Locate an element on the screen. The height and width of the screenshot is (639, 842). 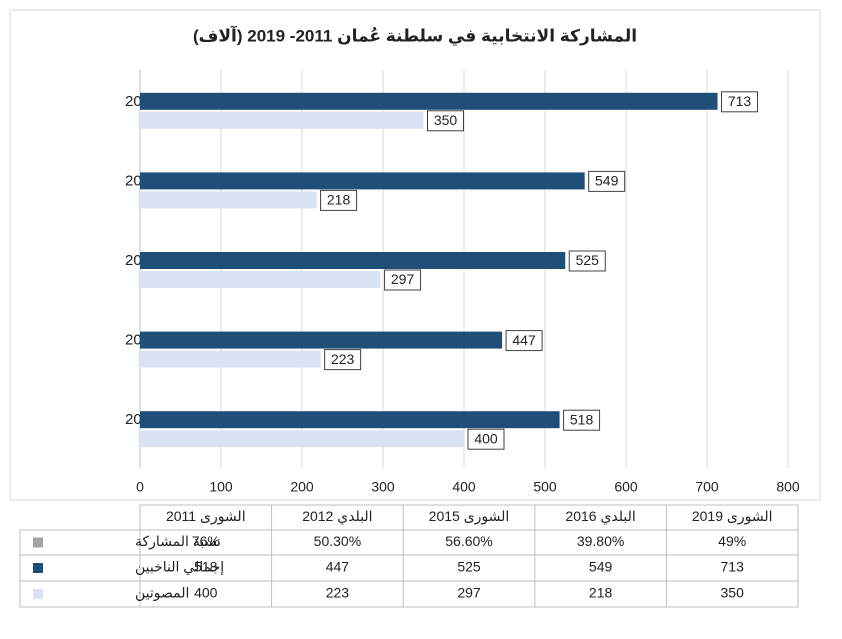
table-cell: 50.30% is located at coordinates (337, 541).